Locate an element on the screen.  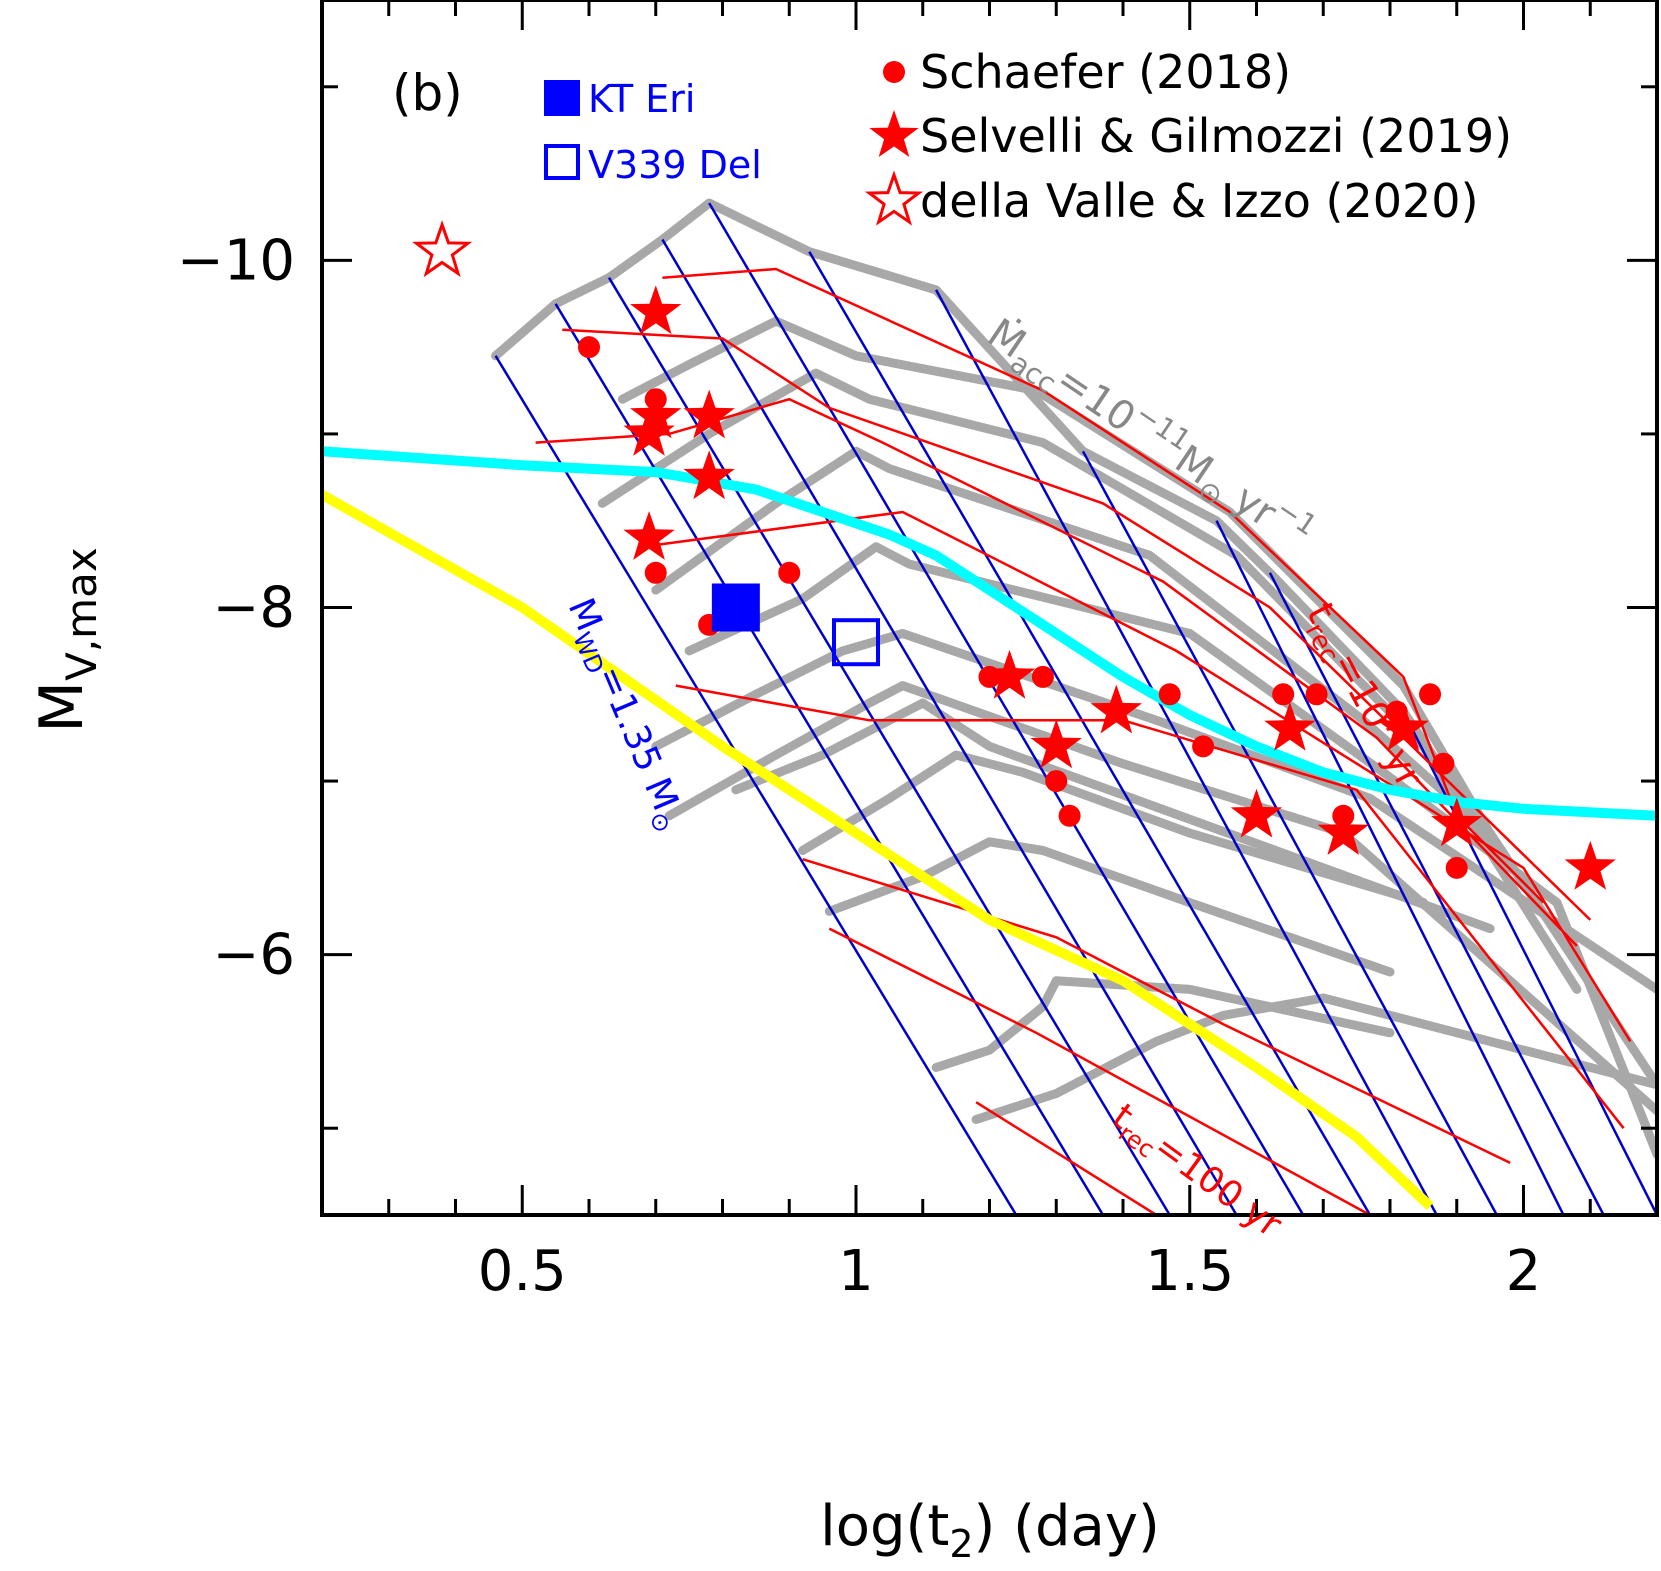
x-label-main: log(t is located at coordinates (884, 1526).